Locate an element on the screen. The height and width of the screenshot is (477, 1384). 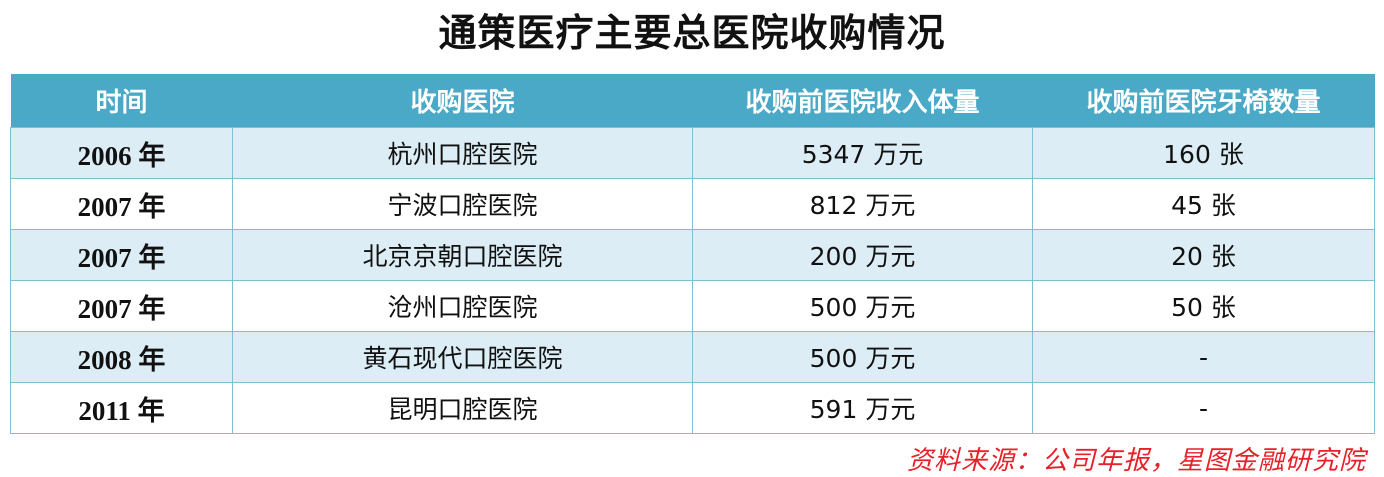
cell-revenue: 5347 万元 is located at coordinates (862, 153).